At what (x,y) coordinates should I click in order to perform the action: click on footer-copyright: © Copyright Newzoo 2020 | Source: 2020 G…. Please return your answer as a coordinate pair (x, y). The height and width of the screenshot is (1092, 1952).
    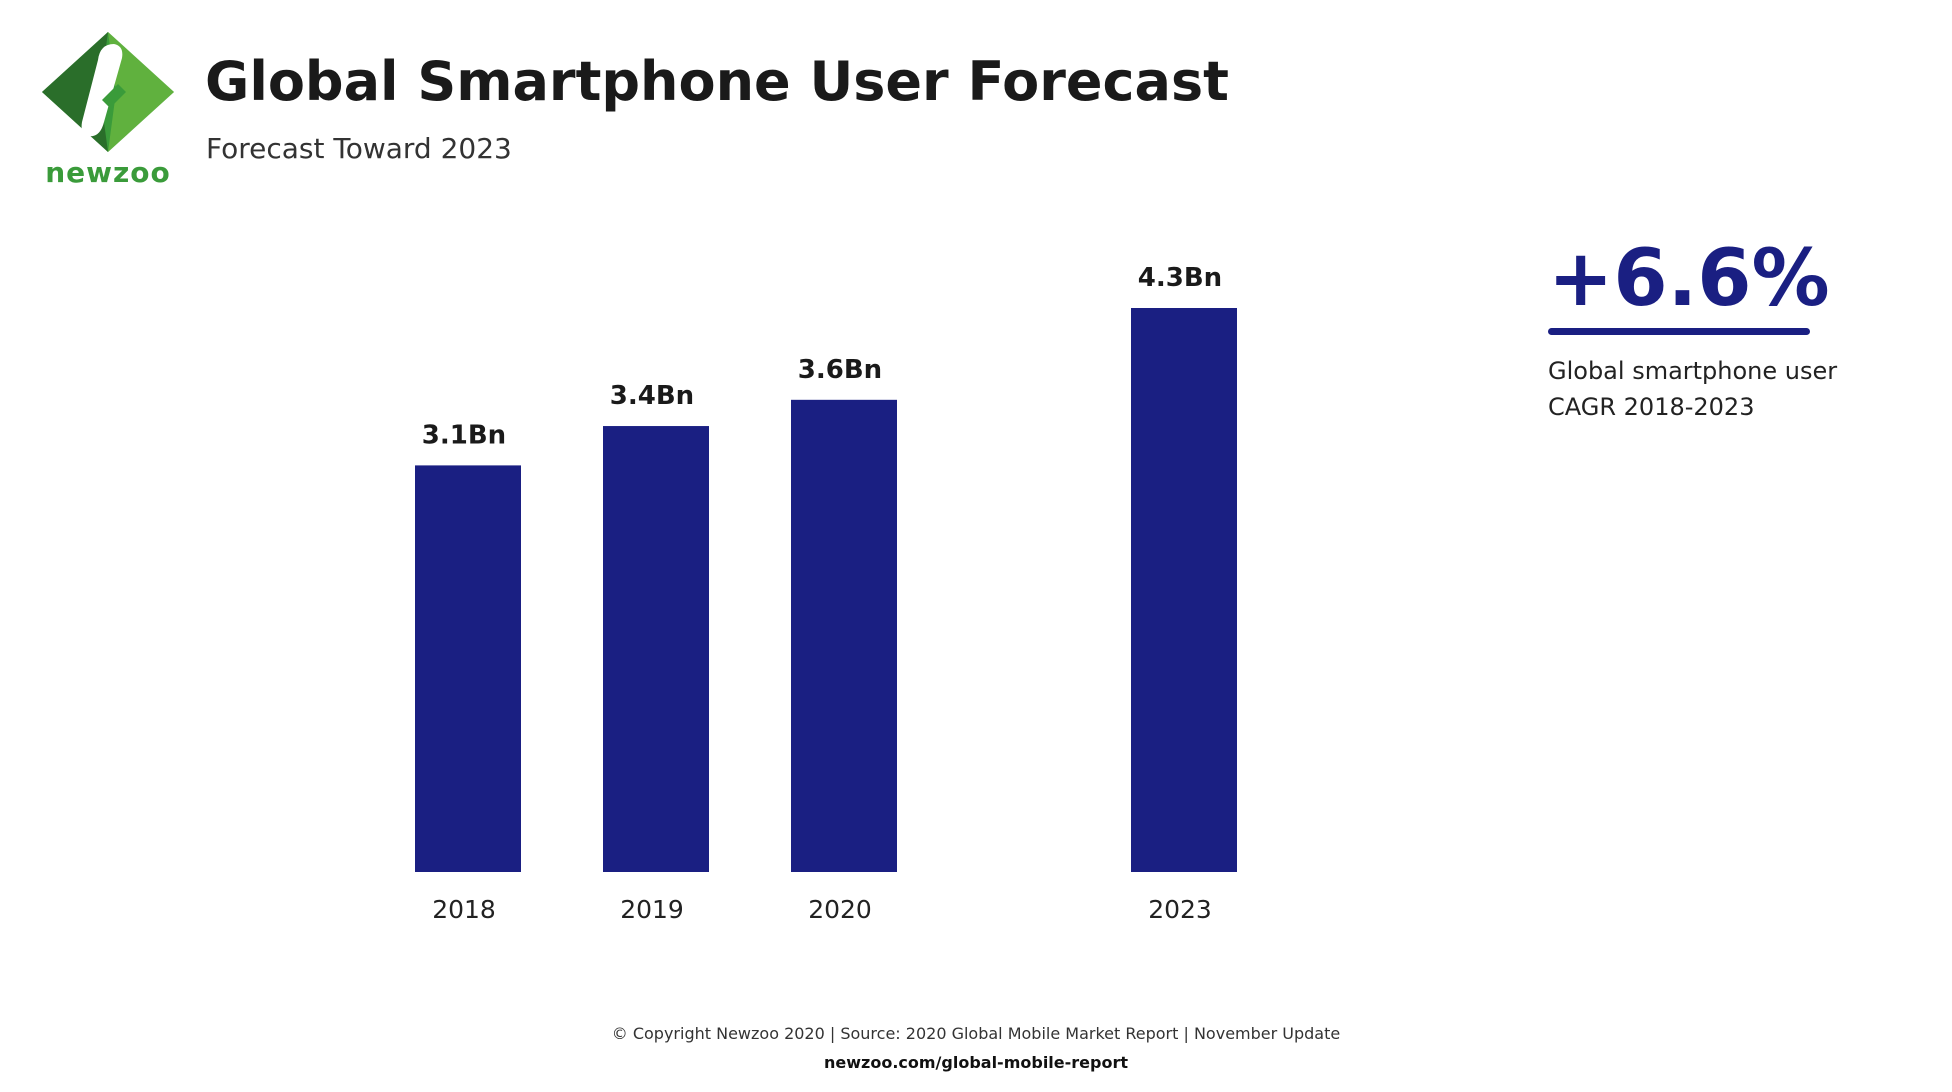
    Looking at the image, I should click on (976, 1033).